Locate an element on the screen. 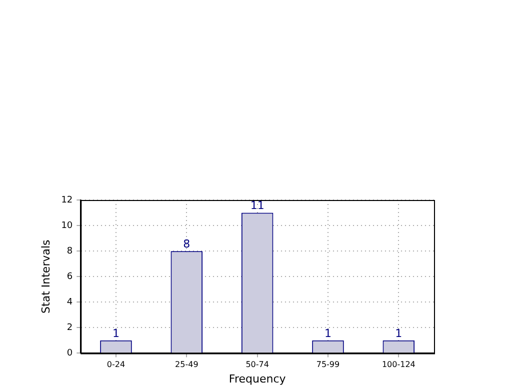 This screenshot has height=390, width=520. y-axis-title: Stat Intervals is located at coordinates (45, 276).